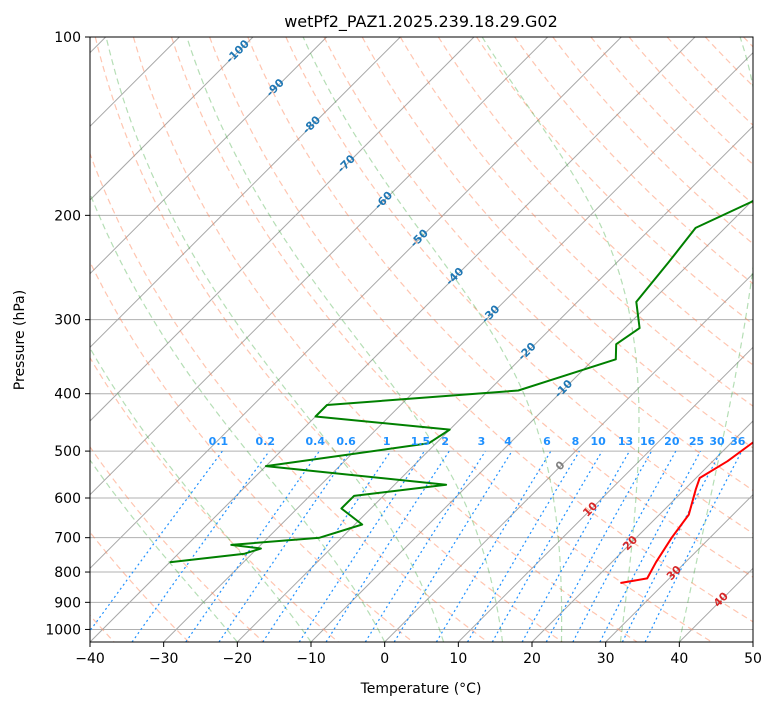  I want to click on mixing-ratio-label: 0.4, so click(316, 441).